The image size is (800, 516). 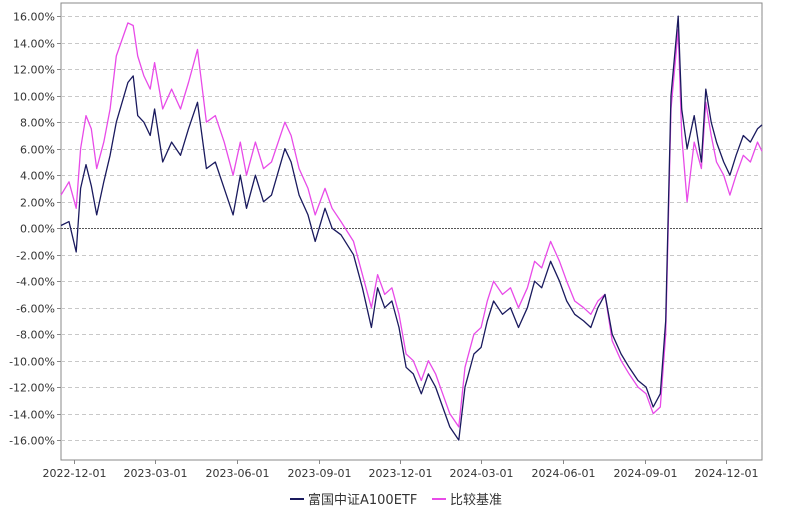 I want to click on x-tick-label: 2024-12-01, so click(x=727, y=473).